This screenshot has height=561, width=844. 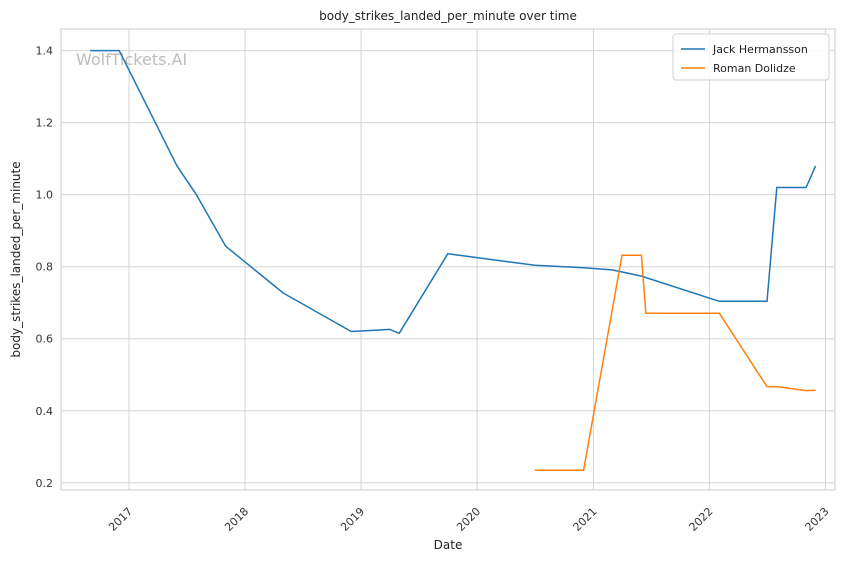 What do you see at coordinates (45, 339) in the screenshot?
I see `y-tick-label: 0.6` at bounding box center [45, 339].